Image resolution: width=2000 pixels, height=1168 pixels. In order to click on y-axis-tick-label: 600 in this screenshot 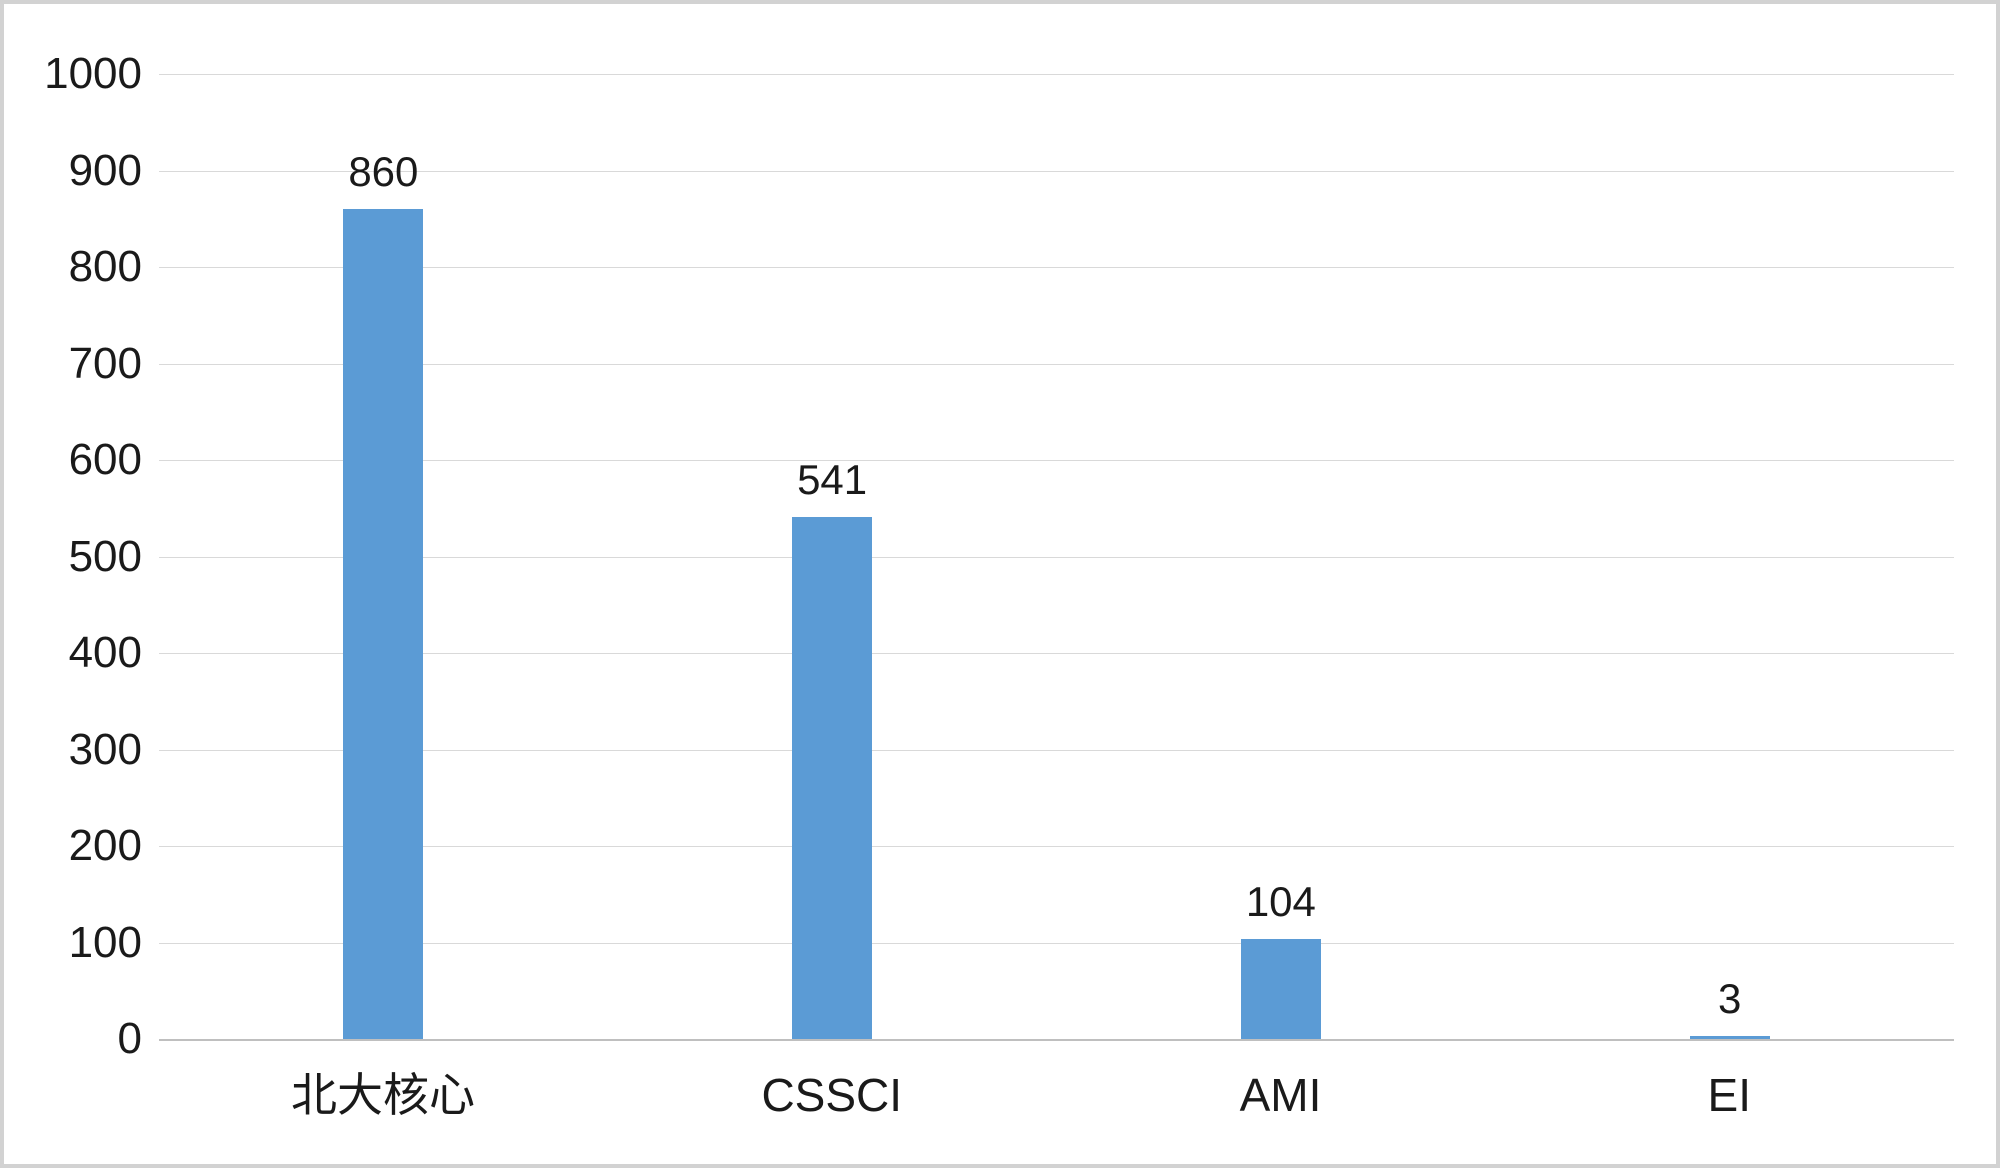, I will do `click(105, 459)`.